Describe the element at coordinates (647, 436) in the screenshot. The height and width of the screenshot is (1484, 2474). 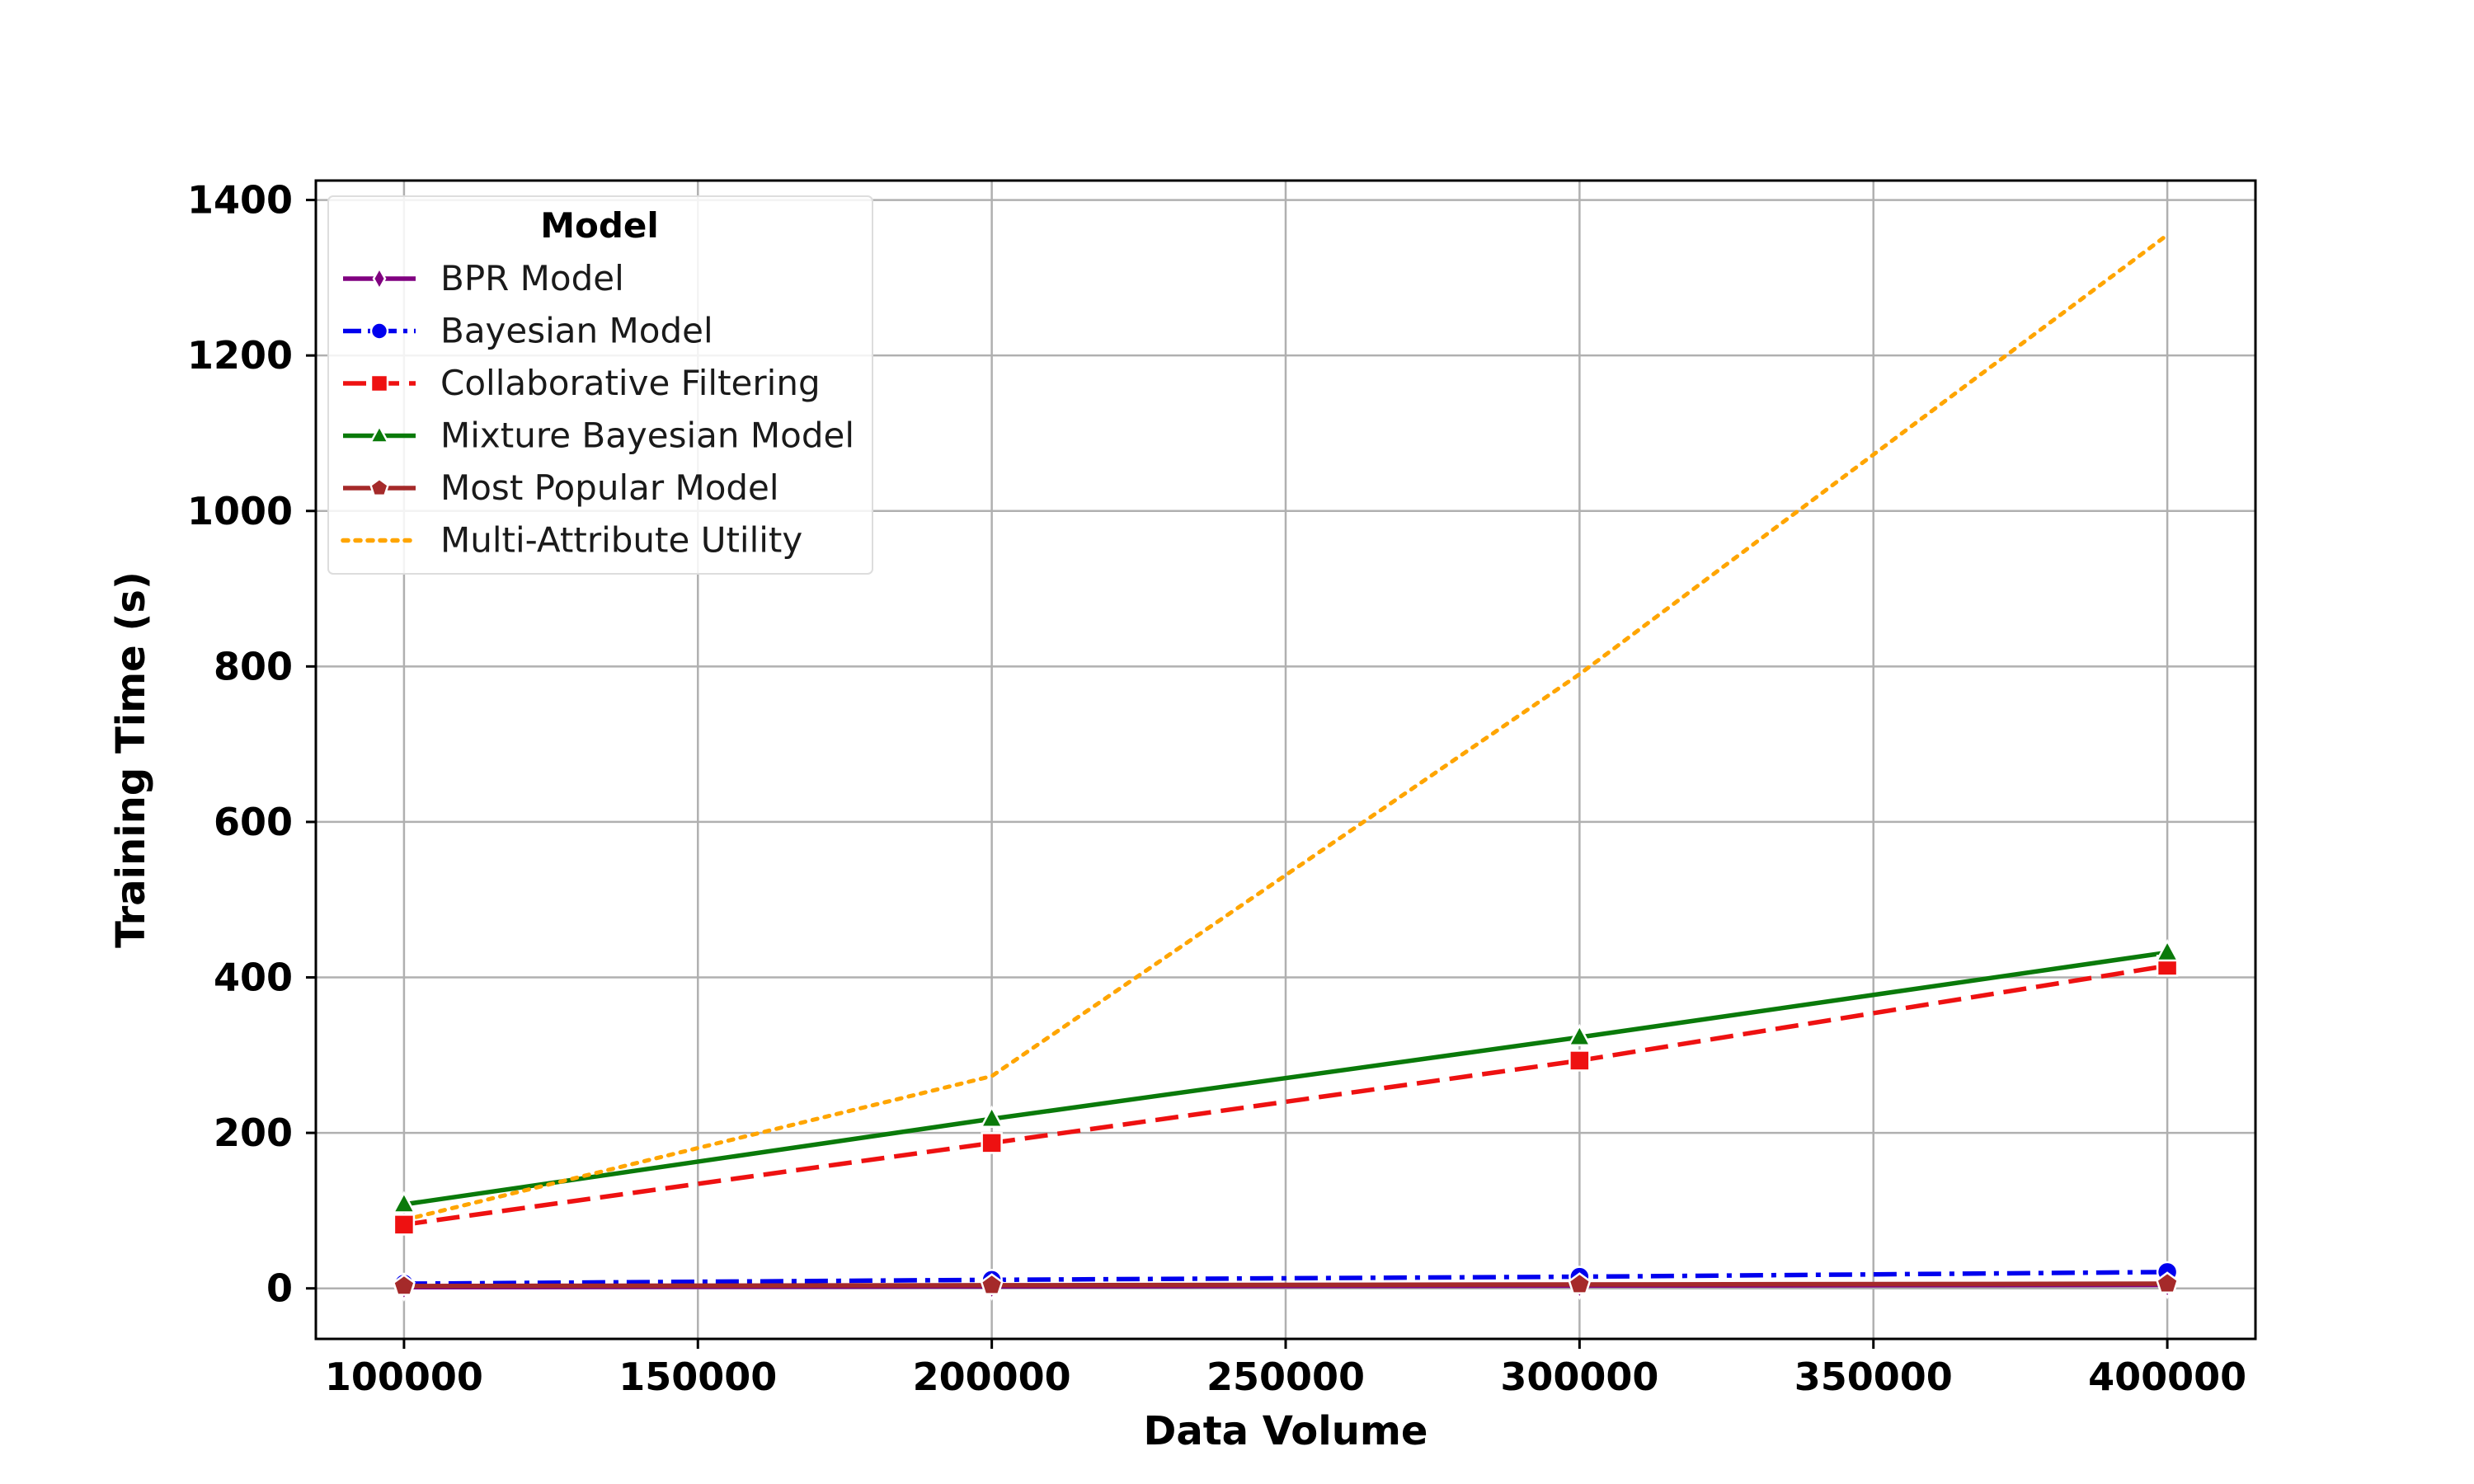
I see `legend-label: Mixture Bayesian Model` at that location.